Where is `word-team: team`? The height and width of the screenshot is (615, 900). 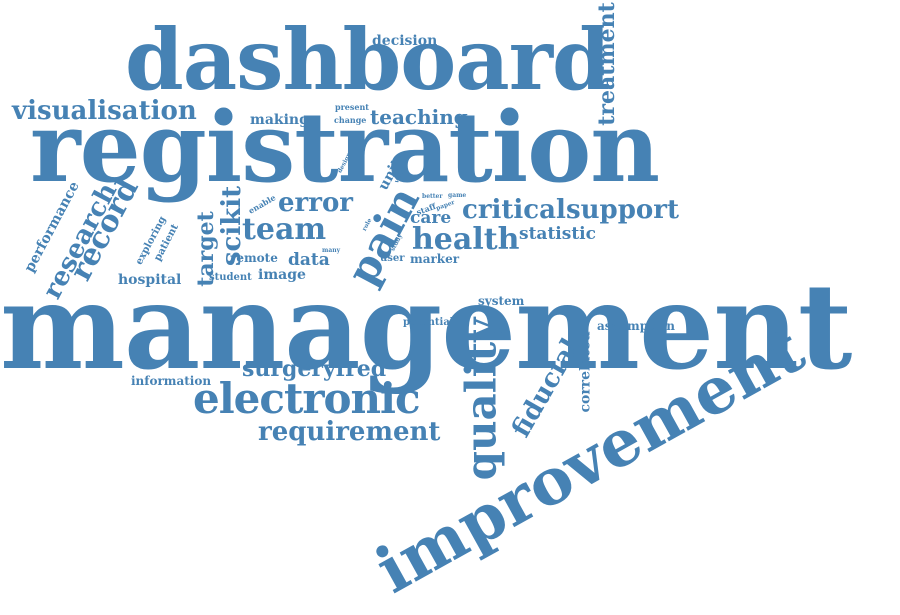 word-team: team is located at coordinates (284, 230).